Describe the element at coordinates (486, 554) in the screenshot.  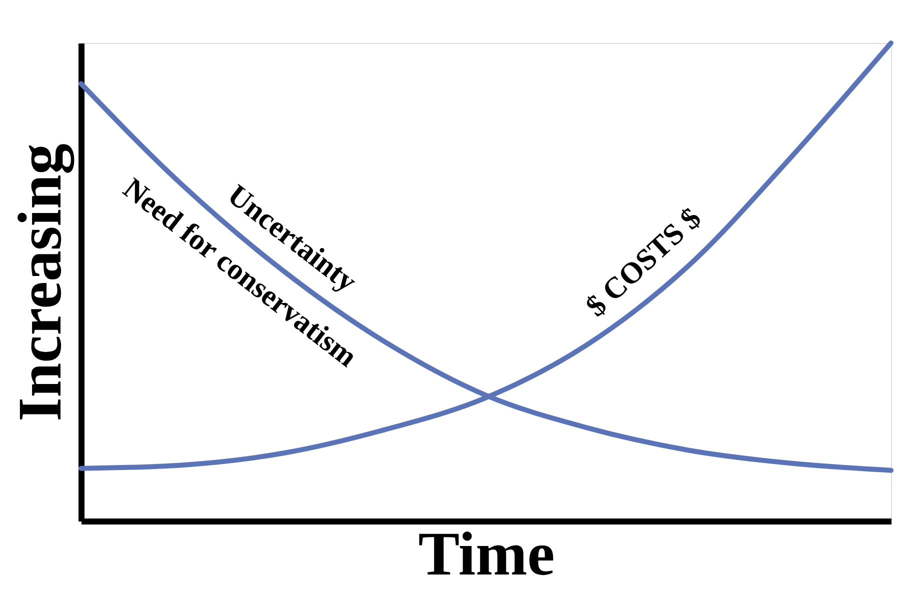
I see `x-axis-title: Time` at that location.